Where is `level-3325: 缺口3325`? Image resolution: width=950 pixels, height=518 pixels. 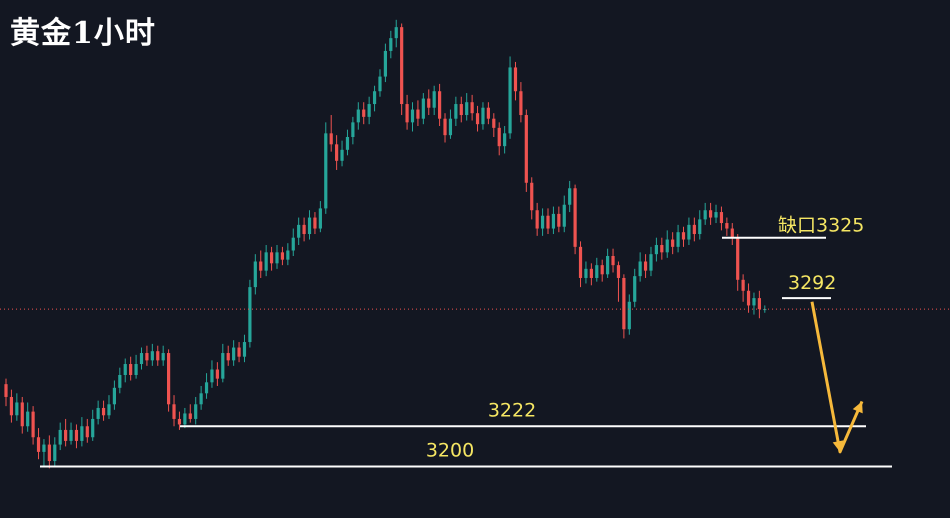
level-3325: 缺口3325 is located at coordinates (793, 227).